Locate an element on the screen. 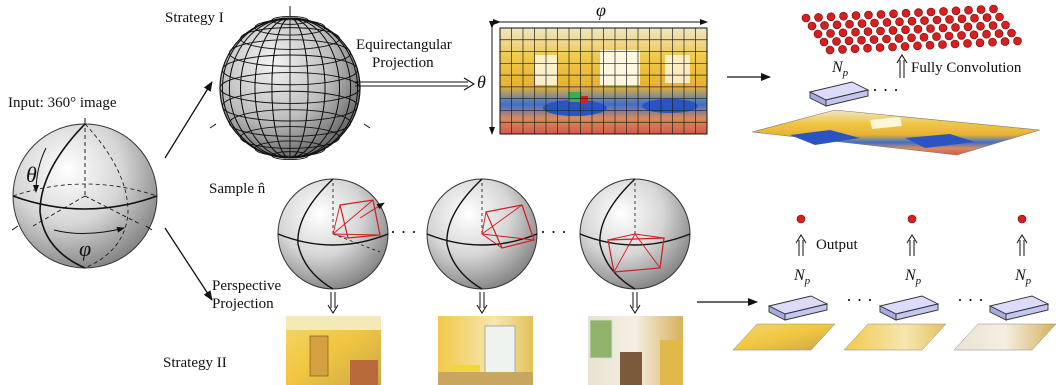 Image resolution: width=1063 pixels, height=385 pixels. strategy2-outputs is located at coordinates (894, 282).